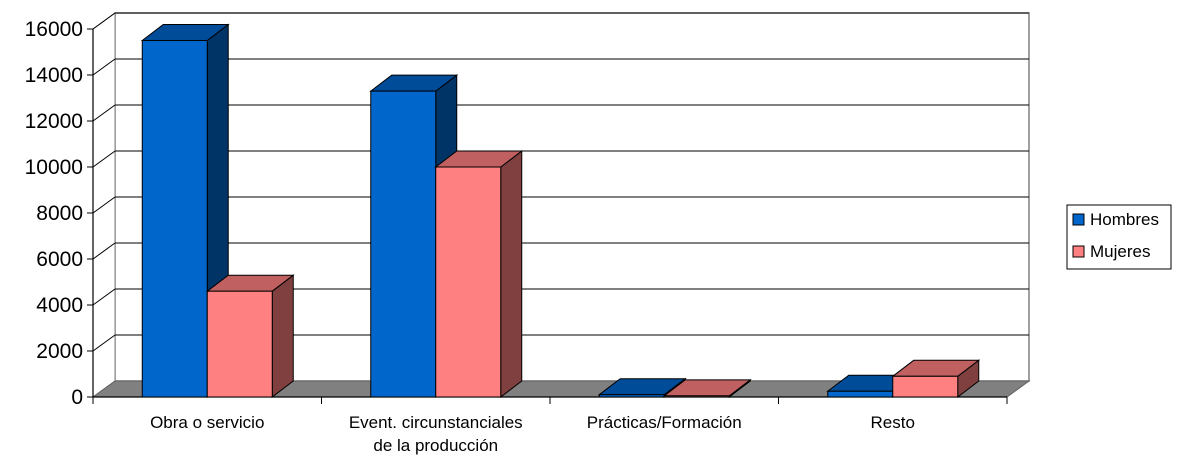 The width and height of the screenshot is (1177, 459). Describe the element at coordinates (54, 75) in the screenshot. I see `y-tick-label: 14000` at that location.